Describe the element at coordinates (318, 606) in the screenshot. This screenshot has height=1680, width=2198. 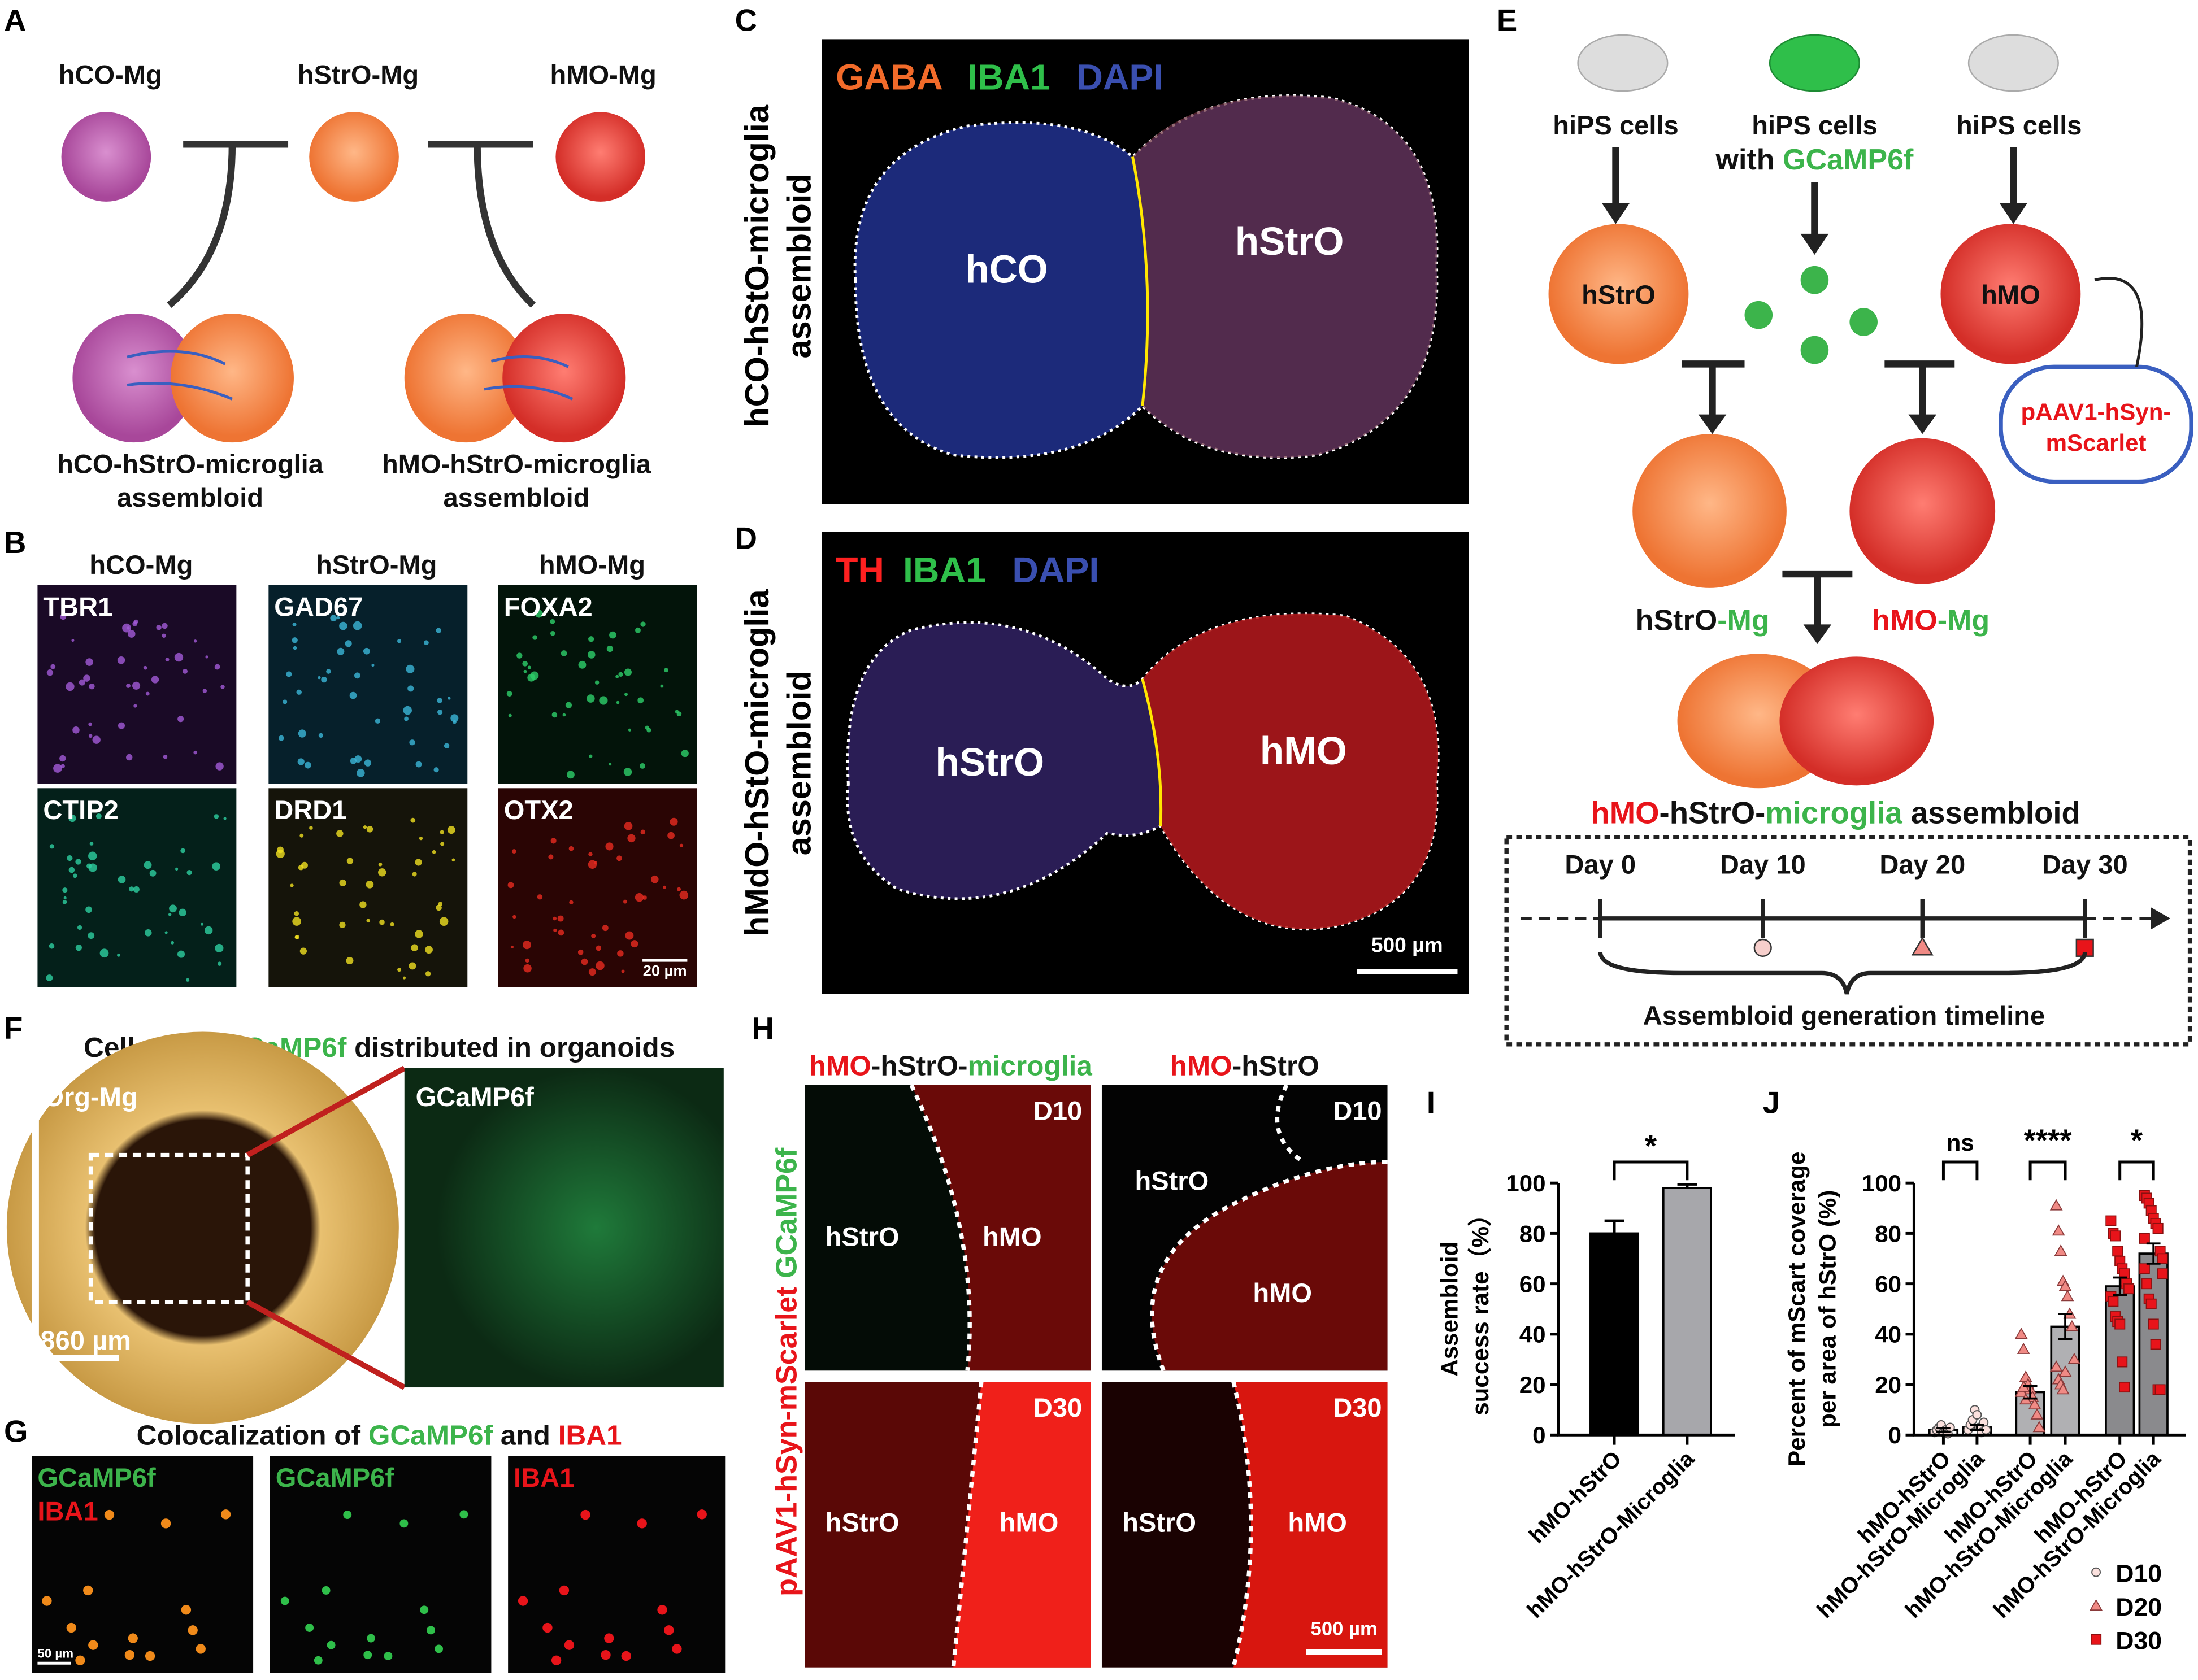
I see `gad67-label: GAD67` at that location.